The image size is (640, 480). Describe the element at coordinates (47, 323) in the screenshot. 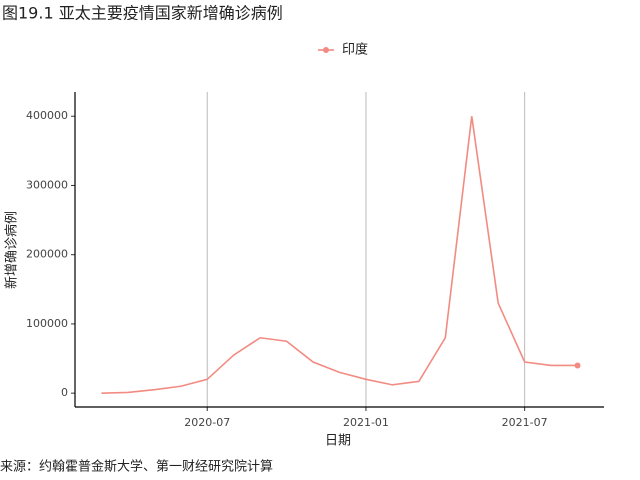

I see `y-tick-label: 100000` at that location.